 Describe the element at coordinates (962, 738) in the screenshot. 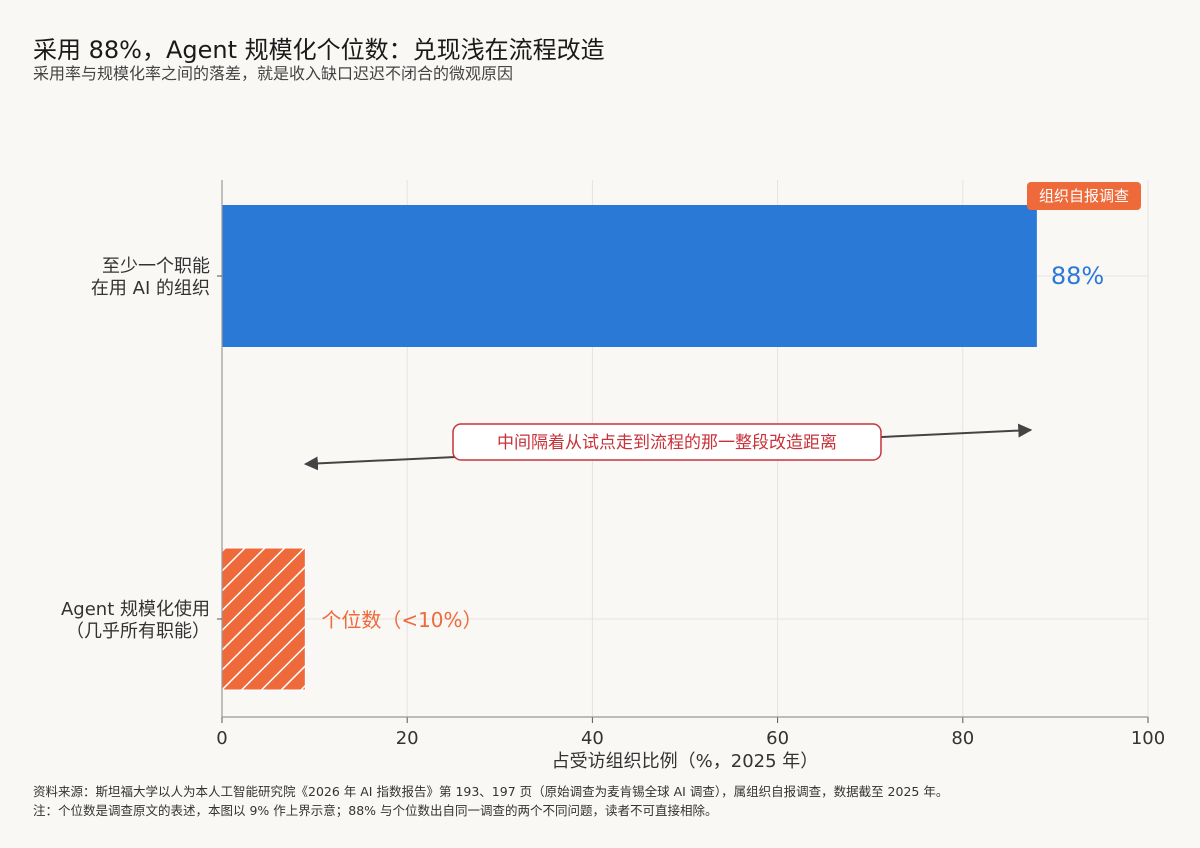

I see `x-tick-label: 80` at that location.